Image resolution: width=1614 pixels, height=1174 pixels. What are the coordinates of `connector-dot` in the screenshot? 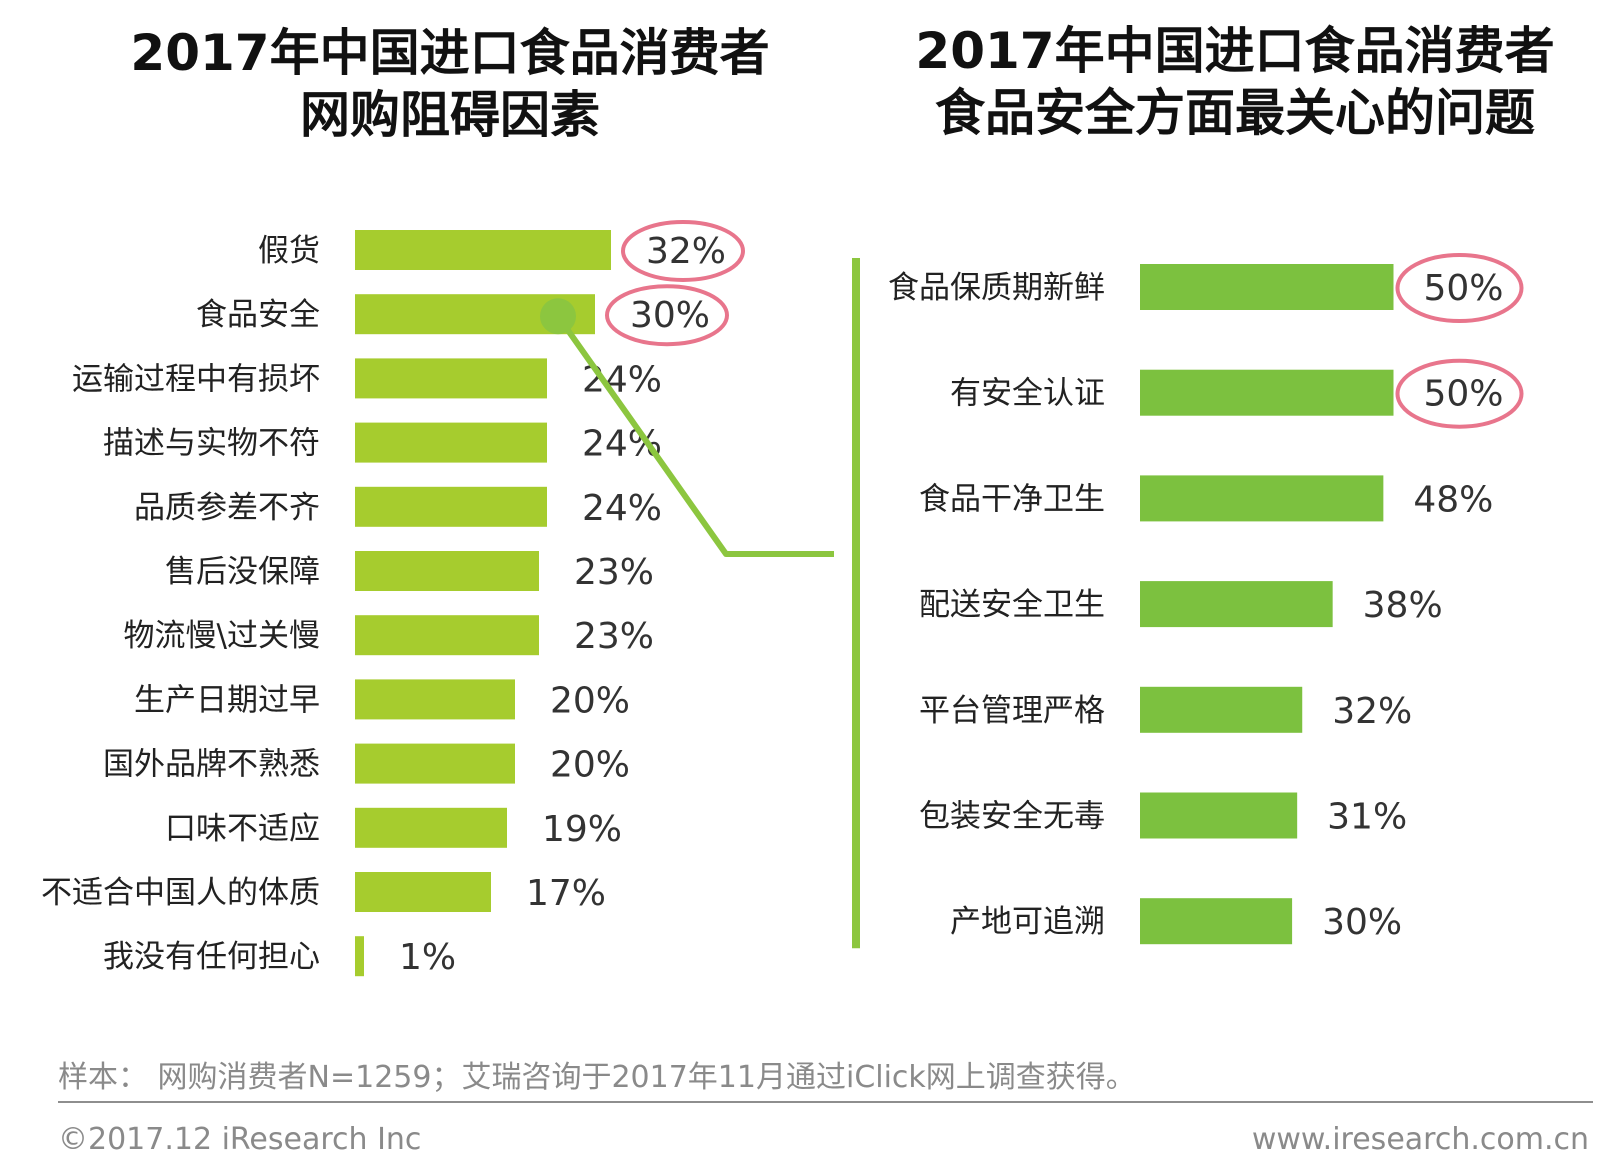 It's located at (558, 316).